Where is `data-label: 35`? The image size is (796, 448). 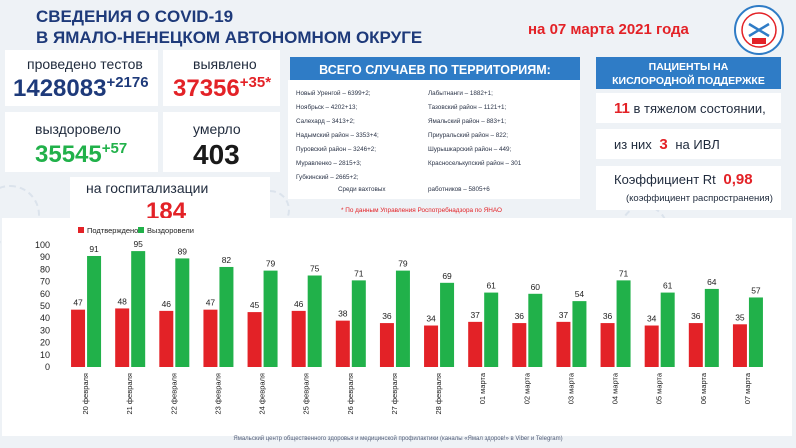
data-label: 35 is located at coordinates (740, 317).